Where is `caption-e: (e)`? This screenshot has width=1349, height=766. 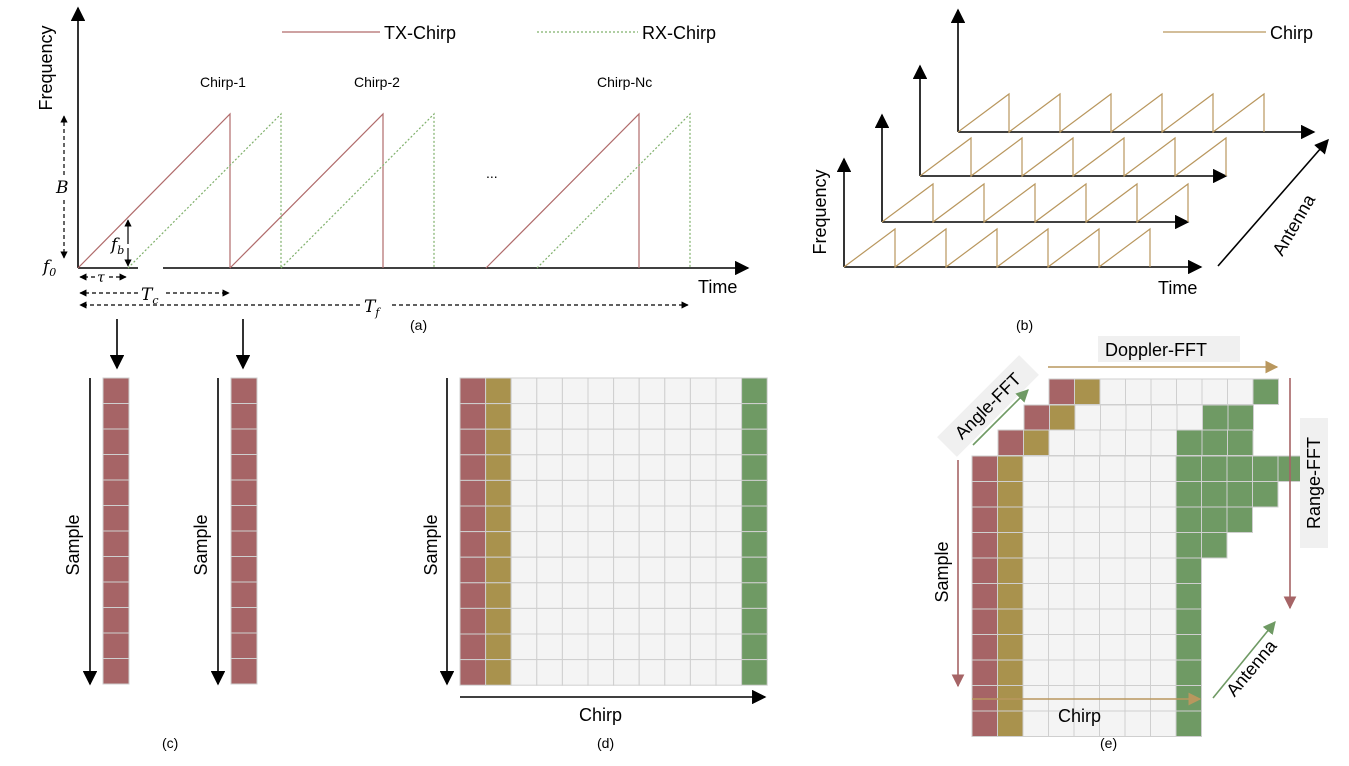
caption-e: (e) is located at coordinates (1108, 743).